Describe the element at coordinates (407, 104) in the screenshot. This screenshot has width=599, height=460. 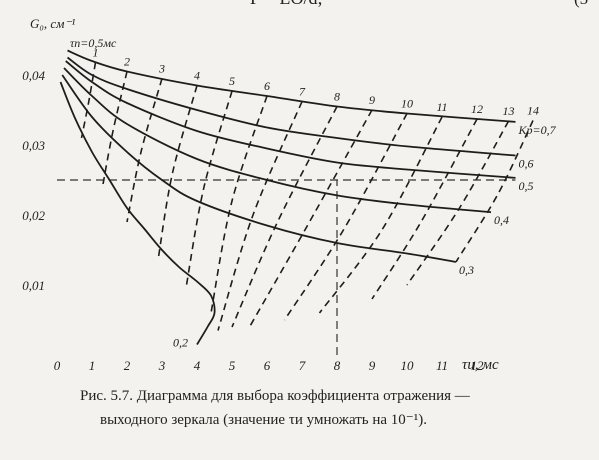
I see `tau-label: 10` at that location.